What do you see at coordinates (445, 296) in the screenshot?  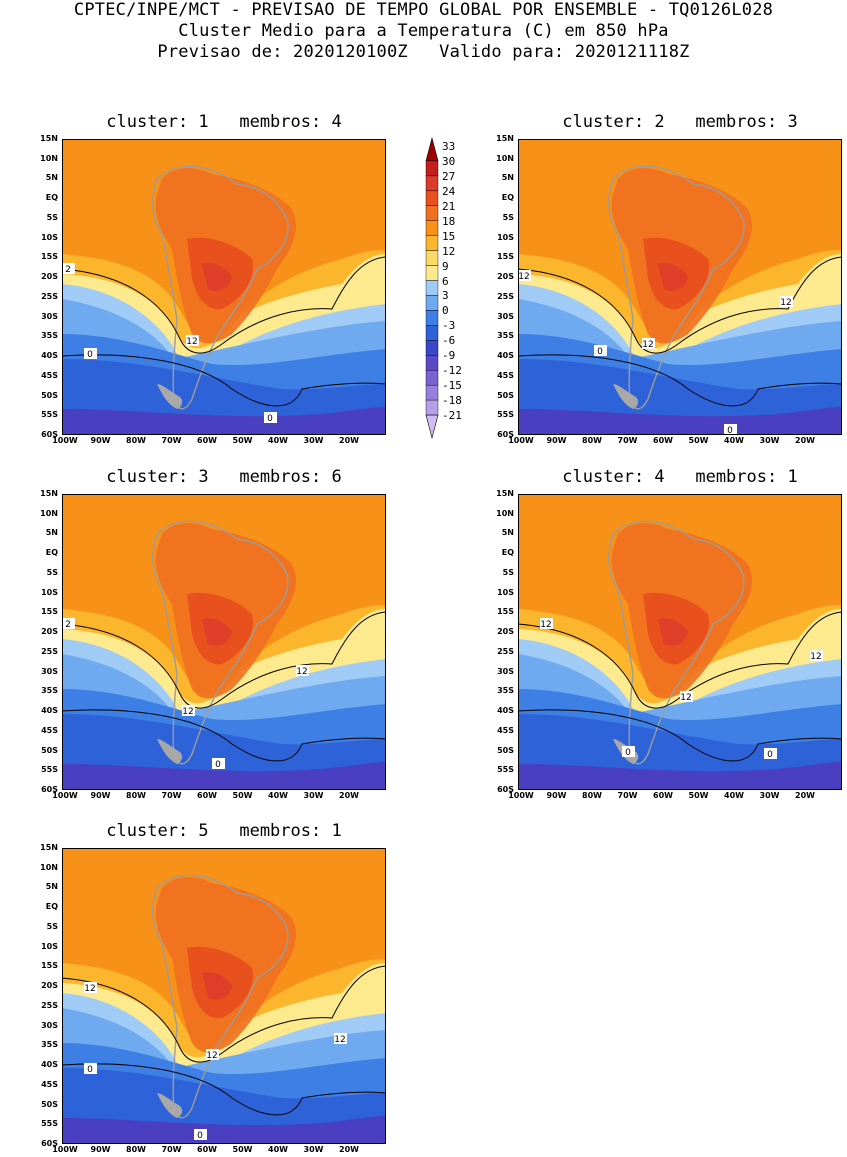 I see `colorbar-label: 3` at bounding box center [445, 296].